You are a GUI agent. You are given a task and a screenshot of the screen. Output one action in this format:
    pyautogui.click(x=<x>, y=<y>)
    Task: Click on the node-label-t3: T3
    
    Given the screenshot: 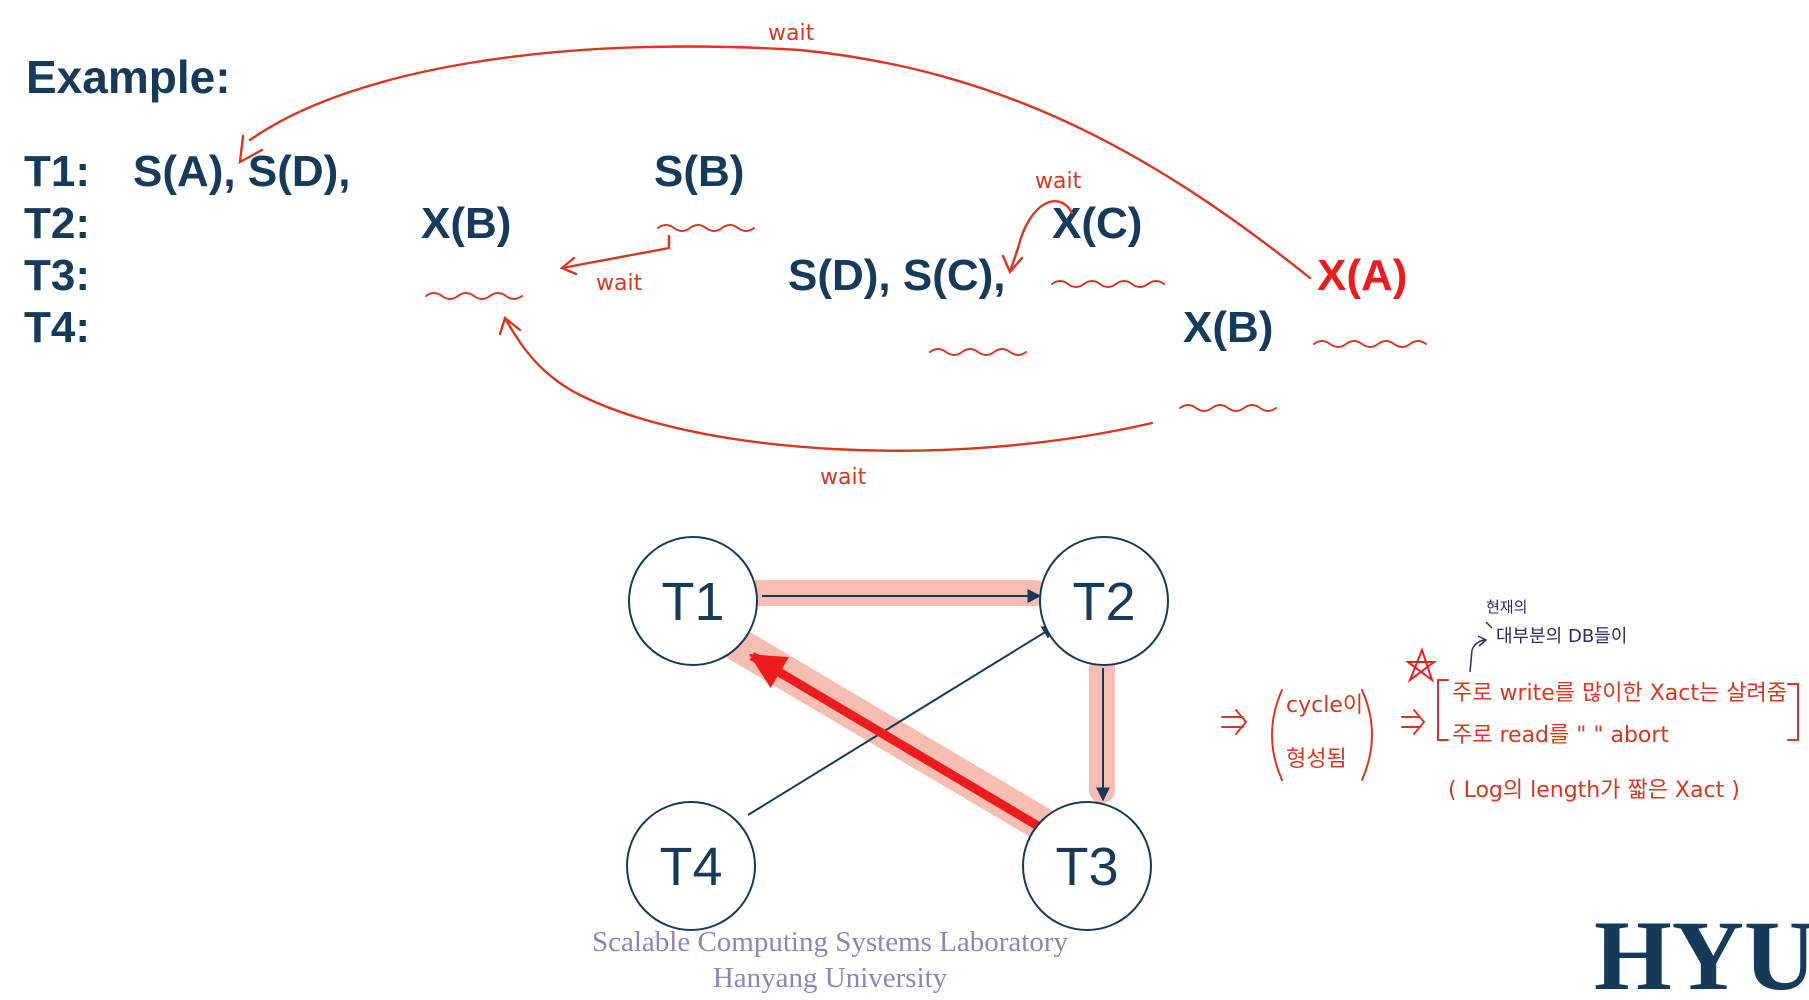 What is the action you would take?
    pyautogui.click(x=1086, y=867)
    